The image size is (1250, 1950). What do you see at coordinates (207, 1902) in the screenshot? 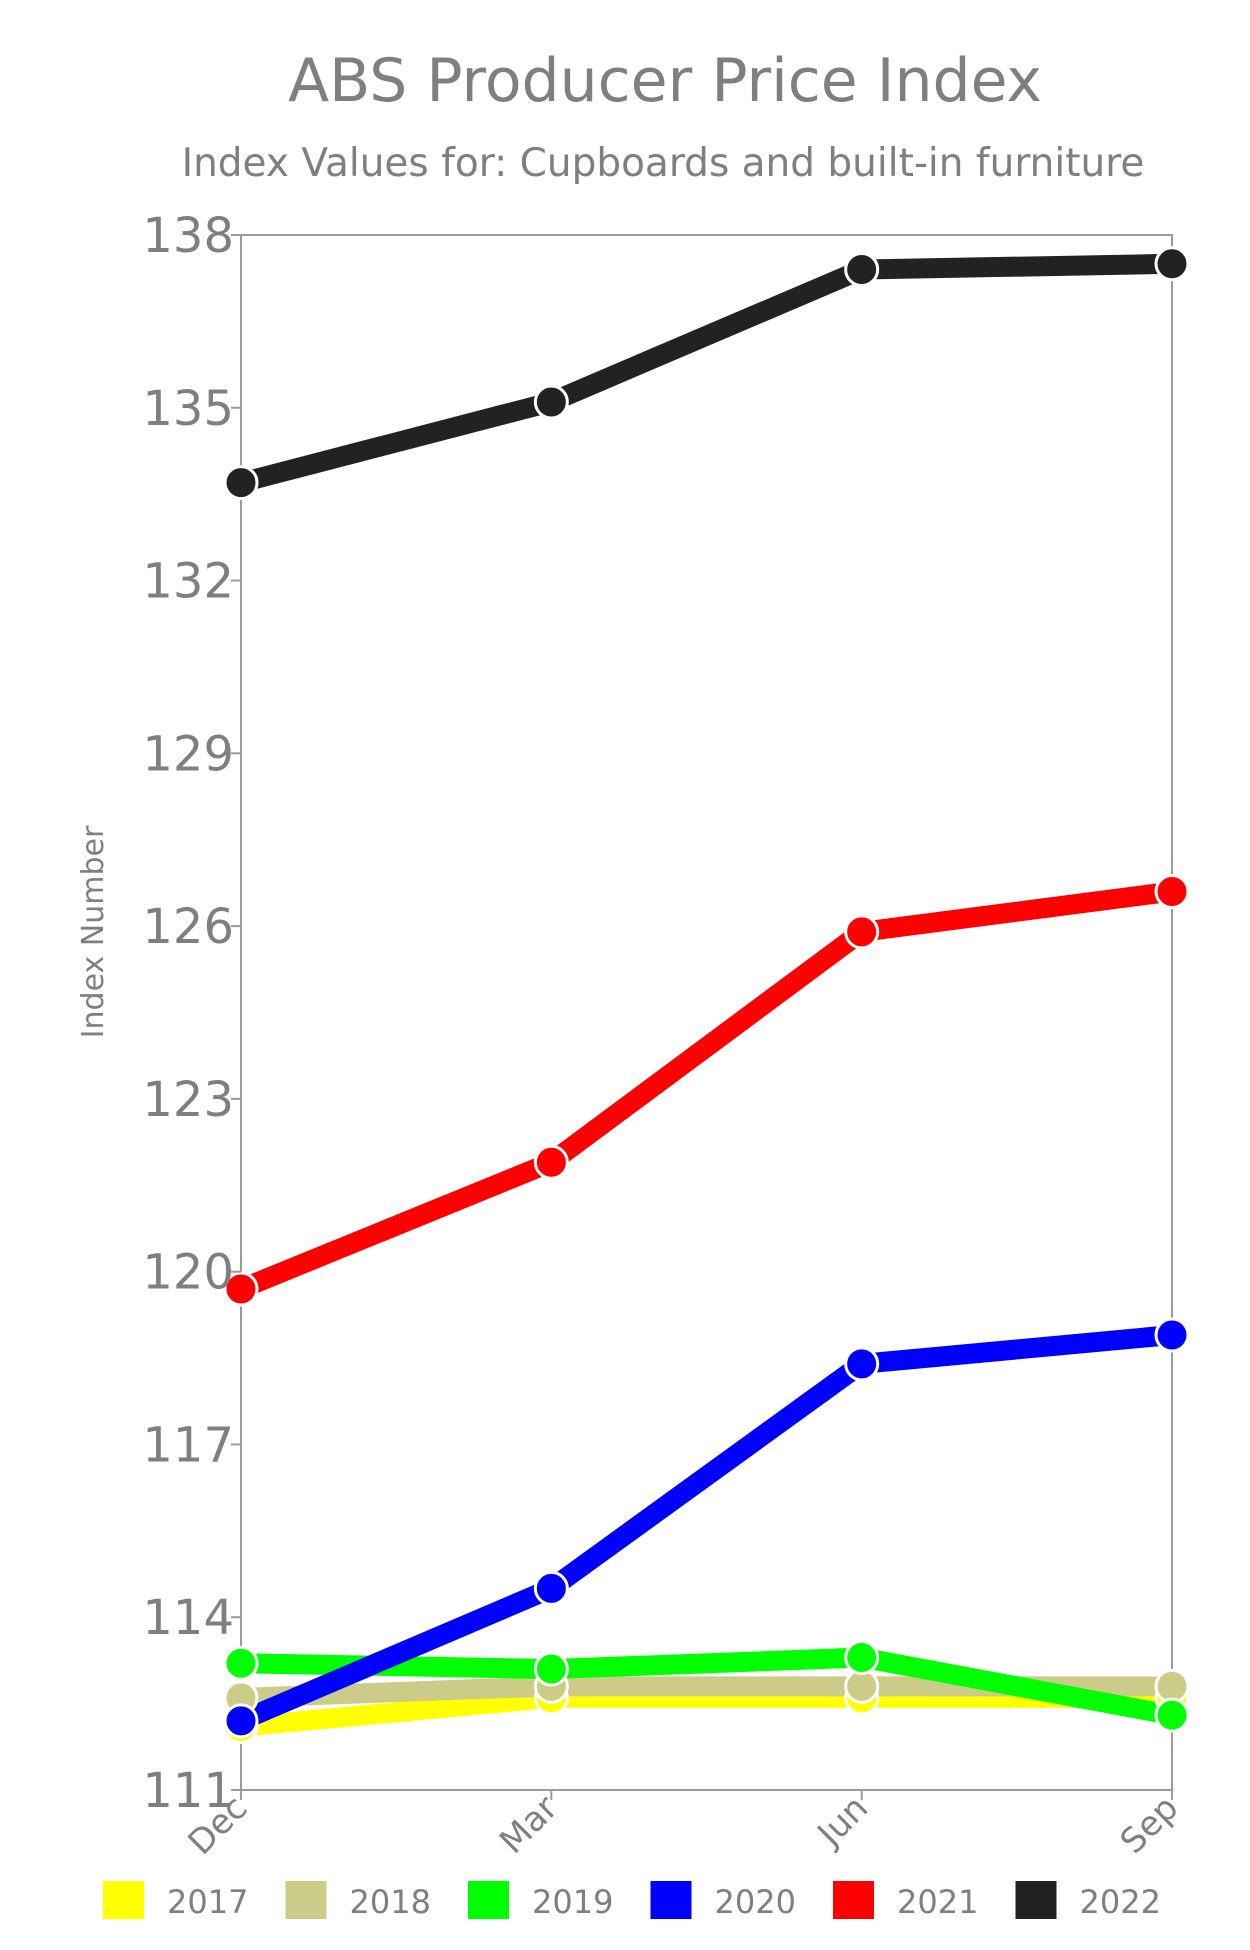
I see `legend-label: 2017` at bounding box center [207, 1902].